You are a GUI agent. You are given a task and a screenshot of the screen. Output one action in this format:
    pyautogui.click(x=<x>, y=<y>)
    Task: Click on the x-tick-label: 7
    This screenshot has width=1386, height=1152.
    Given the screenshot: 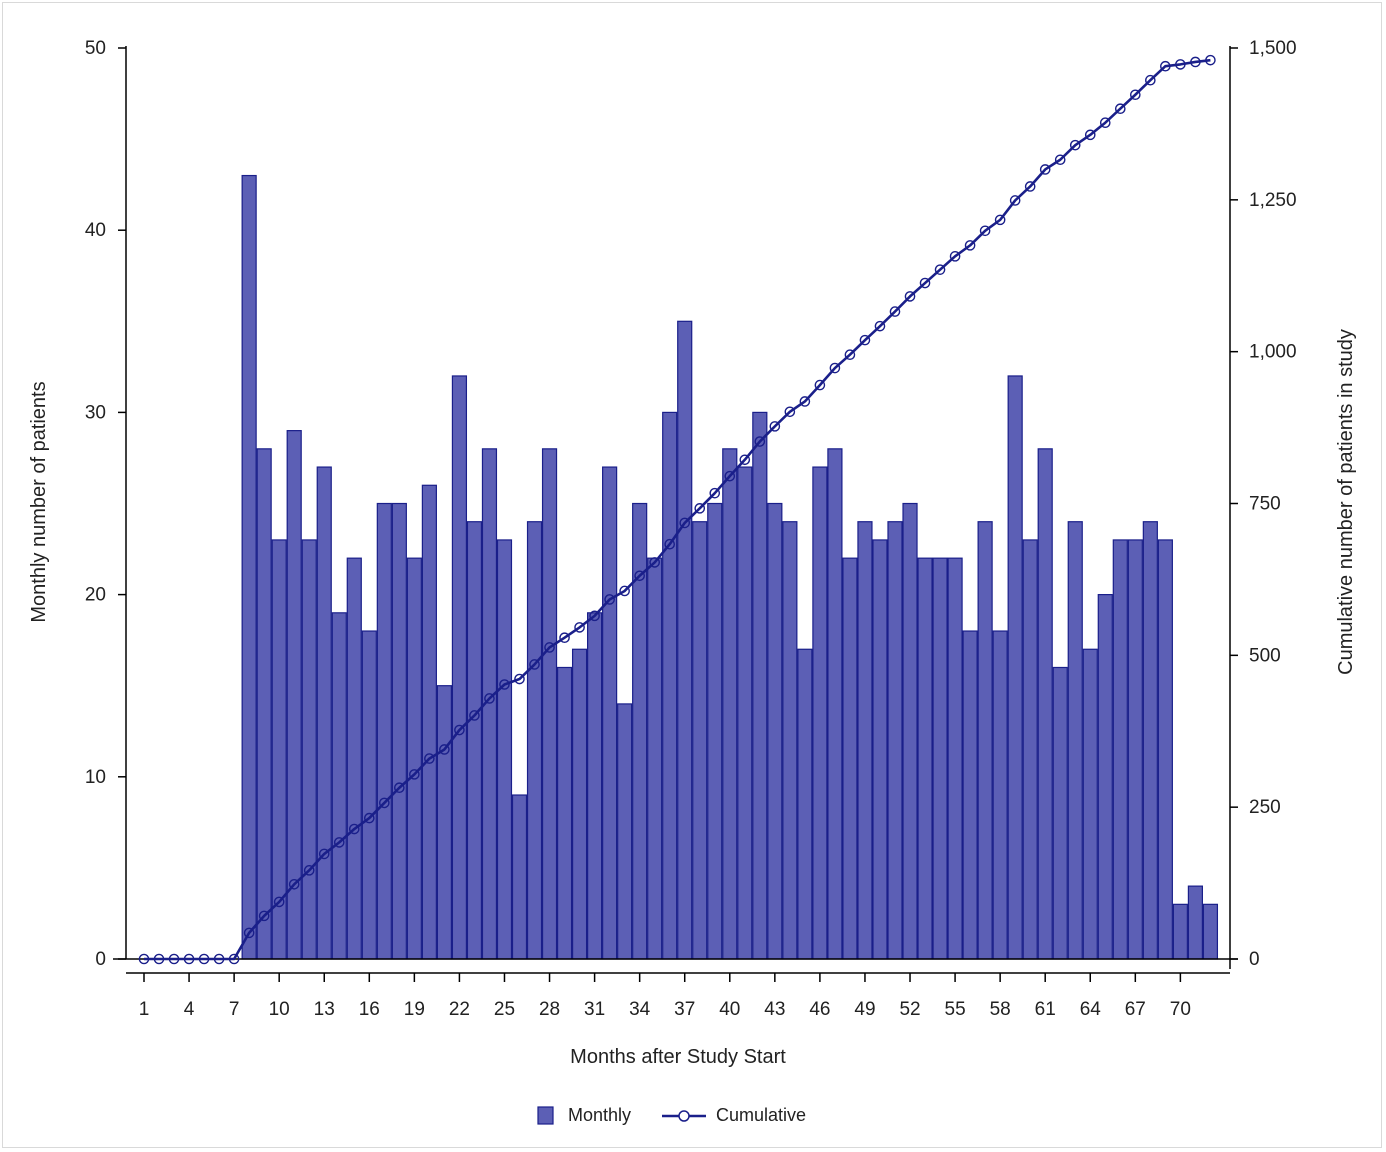 What is the action you would take?
    pyautogui.click(x=234, y=1009)
    